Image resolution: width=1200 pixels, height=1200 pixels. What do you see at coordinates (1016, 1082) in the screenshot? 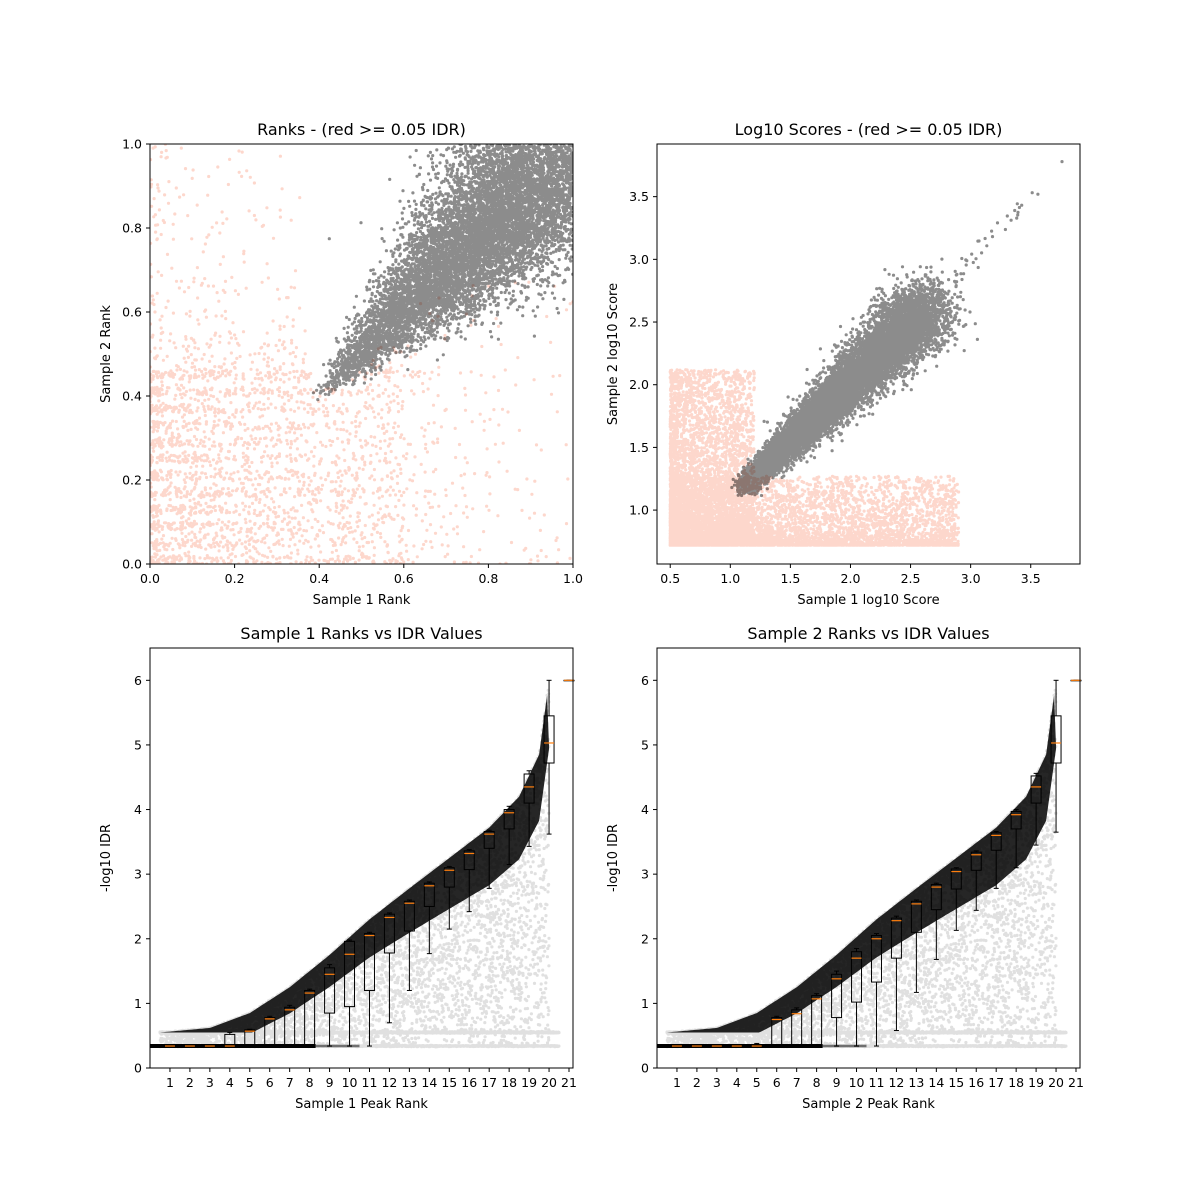
I see `x-tick-label: 18` at bounding box center [1016, 1082].